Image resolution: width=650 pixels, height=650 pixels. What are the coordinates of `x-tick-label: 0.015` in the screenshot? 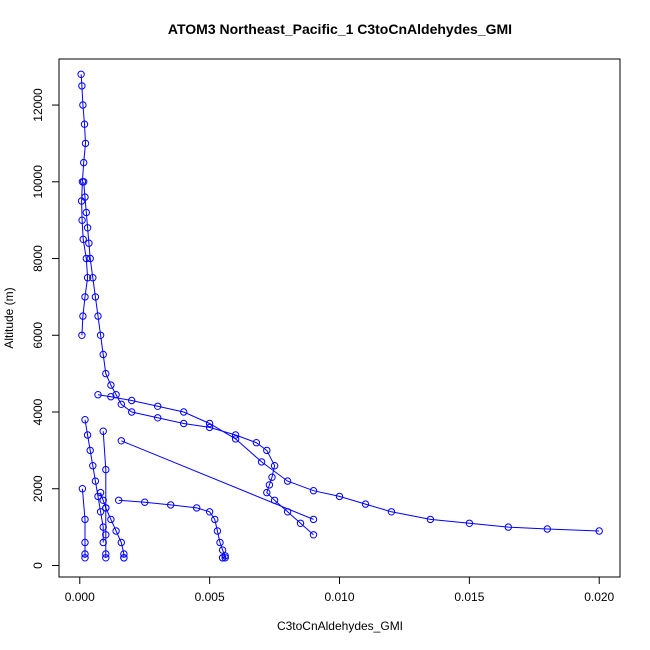 It's located at (469, 597).